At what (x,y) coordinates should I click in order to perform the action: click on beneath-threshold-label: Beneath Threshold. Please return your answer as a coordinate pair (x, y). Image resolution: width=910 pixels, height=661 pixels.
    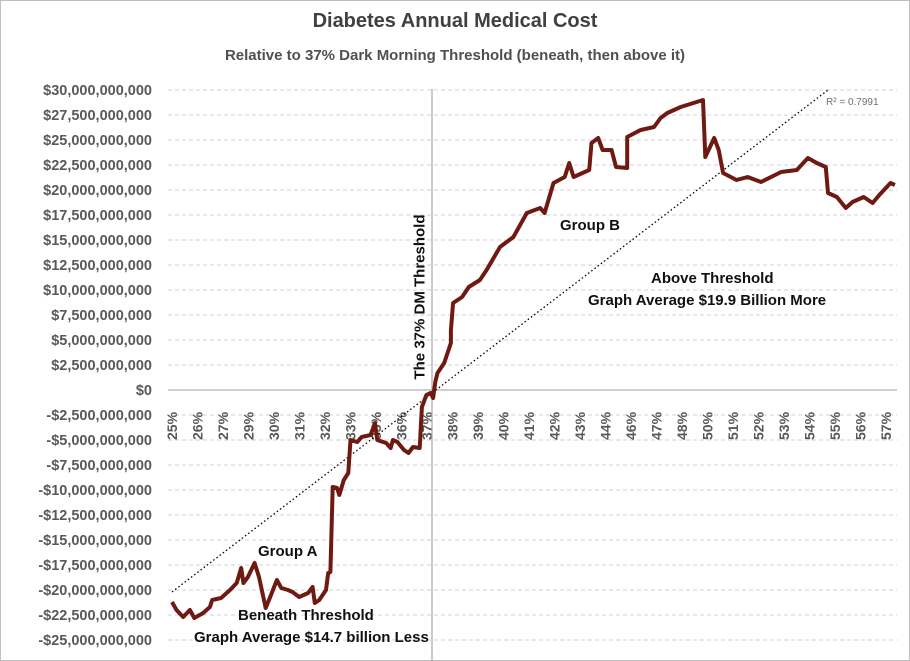
    Looking at the image, I should click on (306, 615).